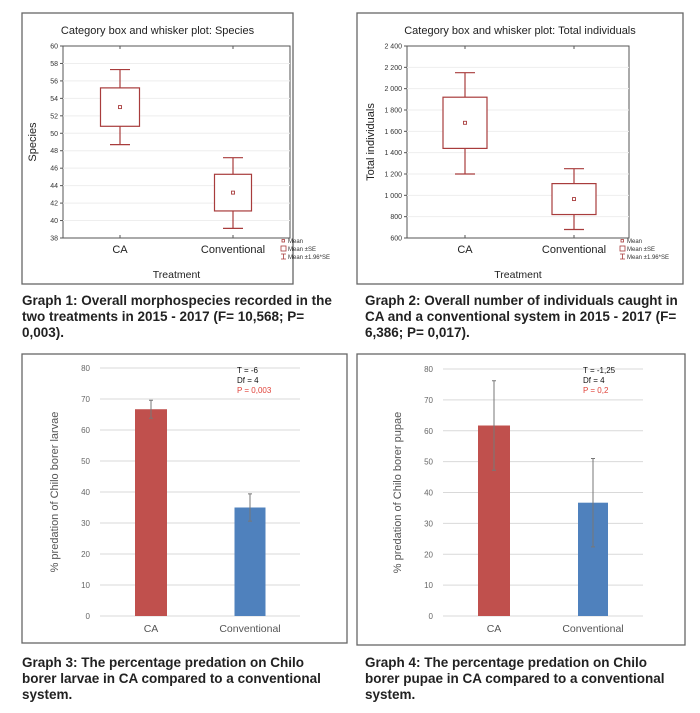  I want to click on y-tick-label: 2 000, so click(393, 89).